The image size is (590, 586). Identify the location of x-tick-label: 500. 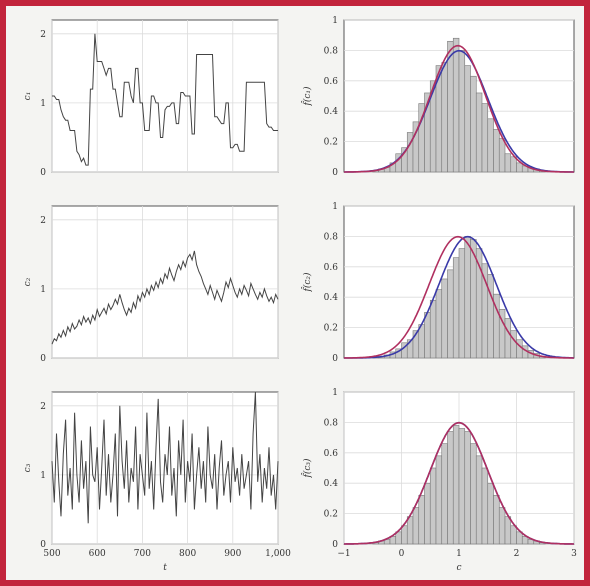
(51, 554).